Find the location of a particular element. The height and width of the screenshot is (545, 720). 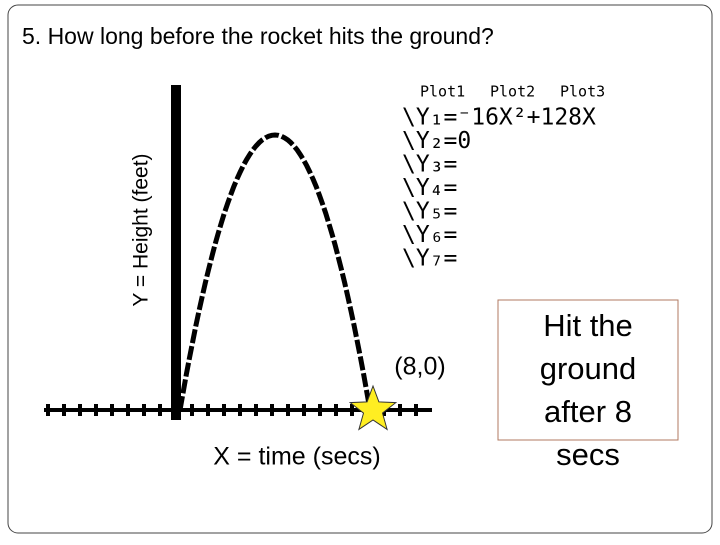

y-axis-label: Y = Height (feet) is located at coordinates (141, 229).